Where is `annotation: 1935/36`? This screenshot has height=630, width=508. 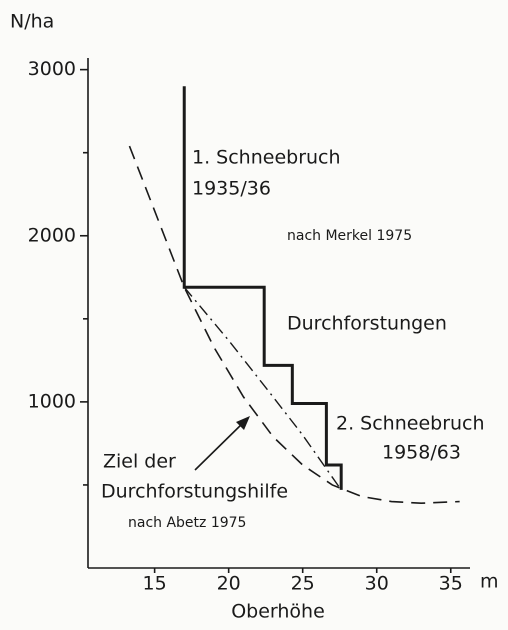 annotation: 1935/36 is located at coordinates (231, 189).